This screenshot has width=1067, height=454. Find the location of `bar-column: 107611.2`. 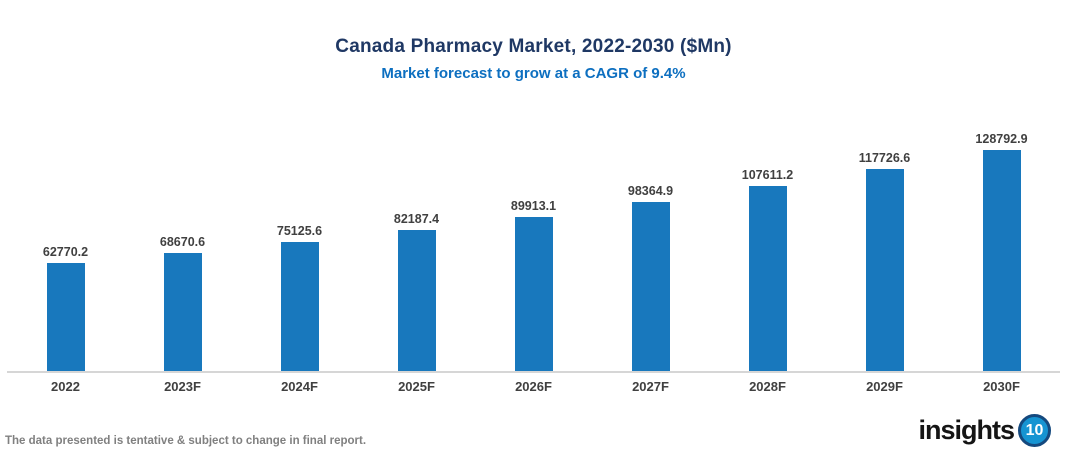

bar-column: 107611.2 is located at coordinates (767, 245).